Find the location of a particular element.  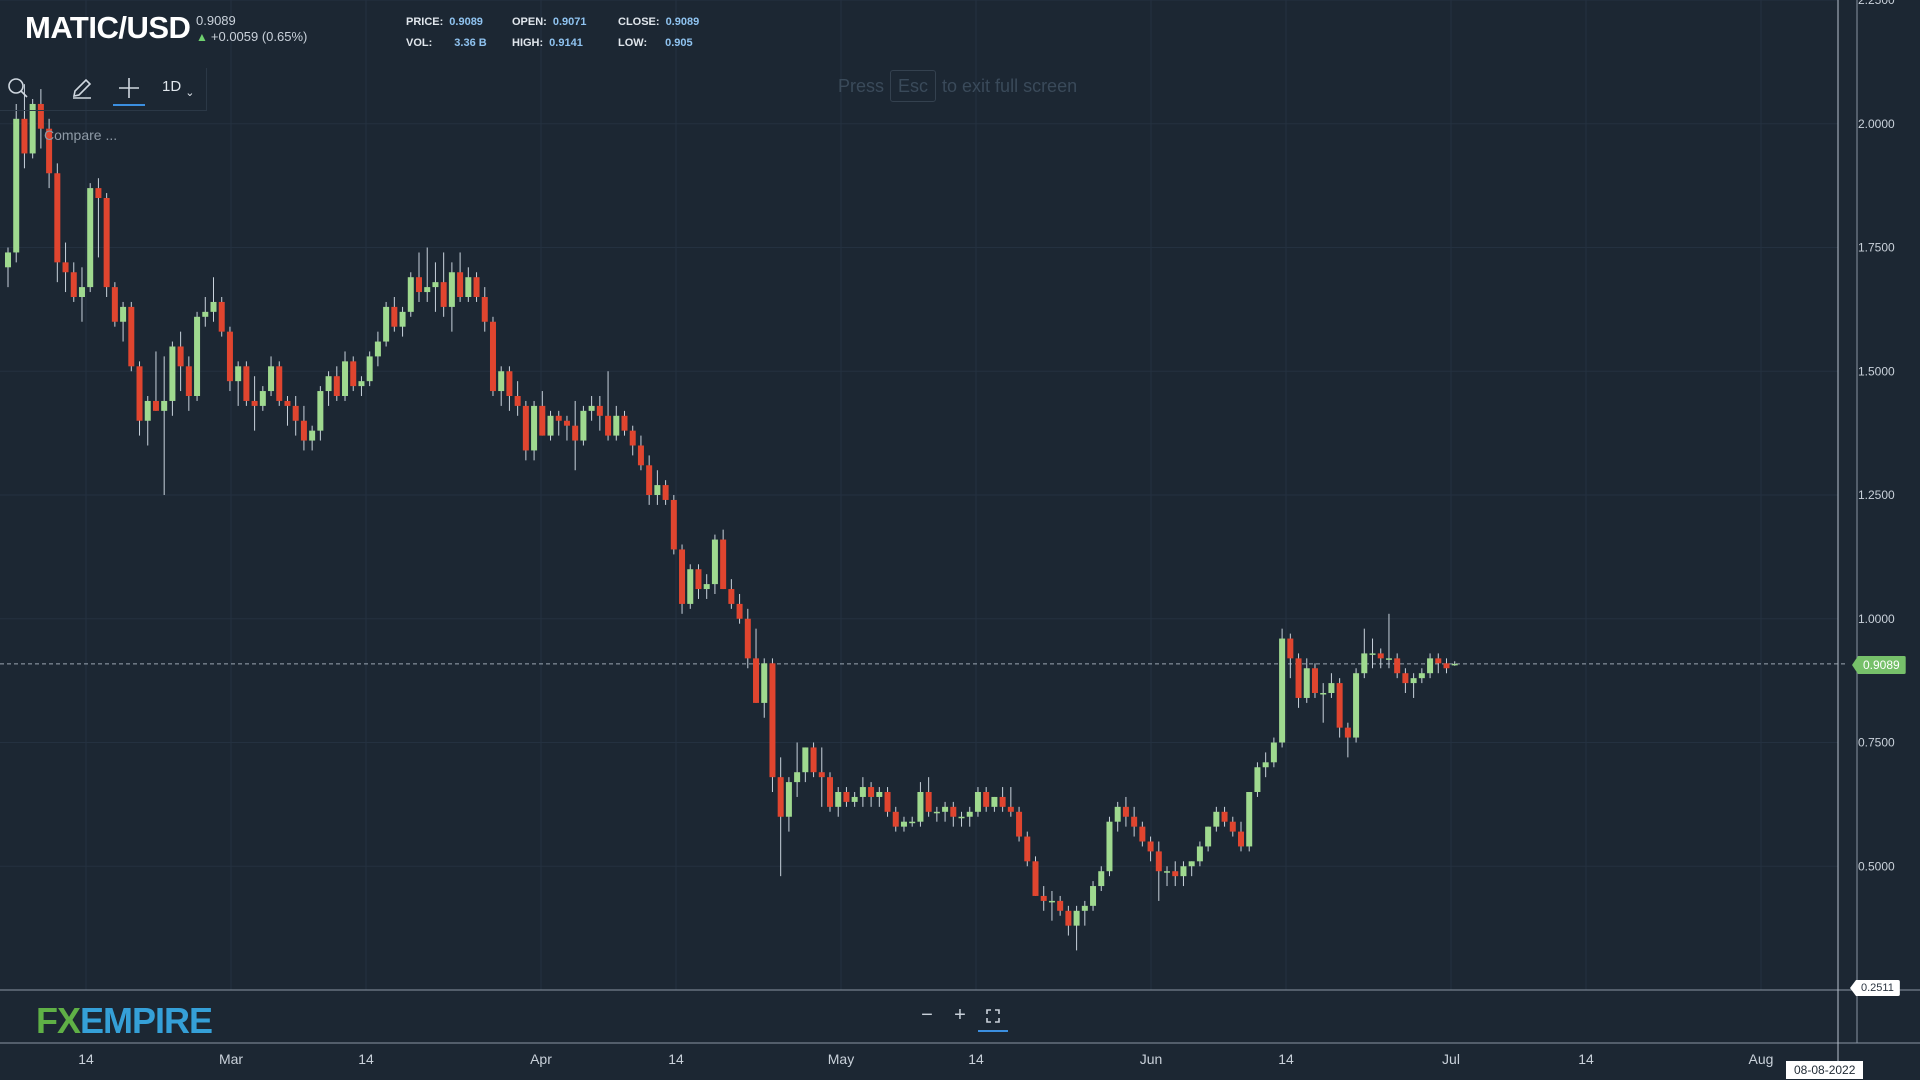

zoom-in-button: + is located at coordinates (960, 1015).